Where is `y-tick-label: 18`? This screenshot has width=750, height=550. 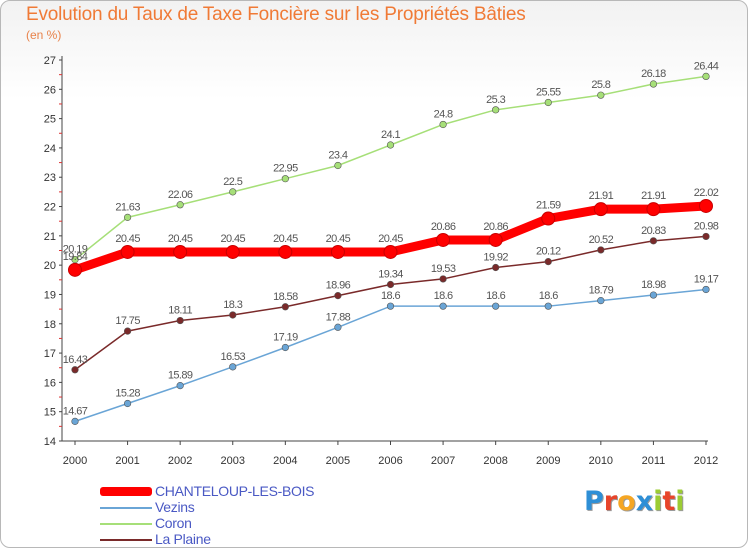
y-tick-label: 18 is located at coordinates (50, 325).